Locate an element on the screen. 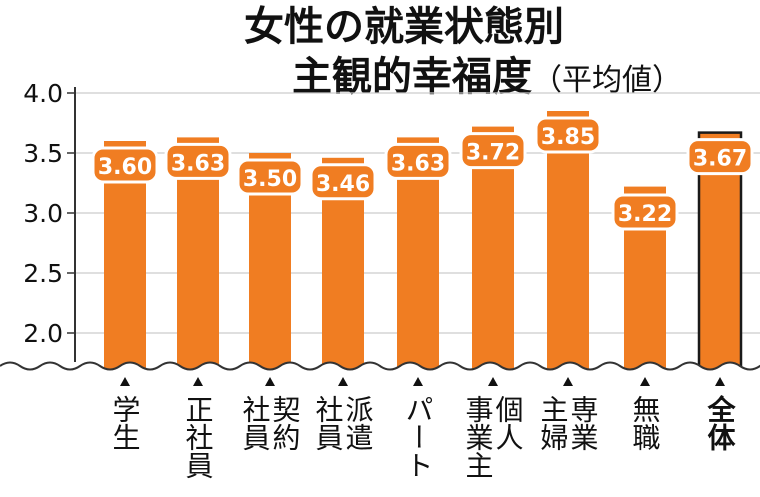 This screenshot has width=760, height=497. category-label: 派遣 is located at coordinates (358, 423).